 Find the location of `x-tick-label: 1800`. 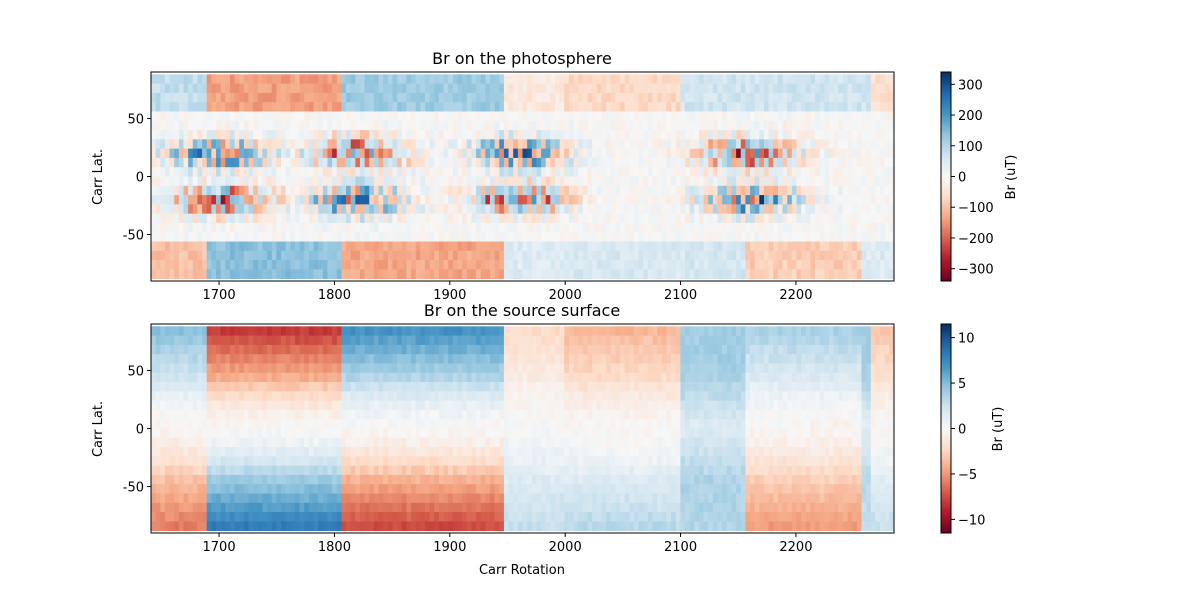

x-tick-label: 1800 is located at coordinates (334, 295).